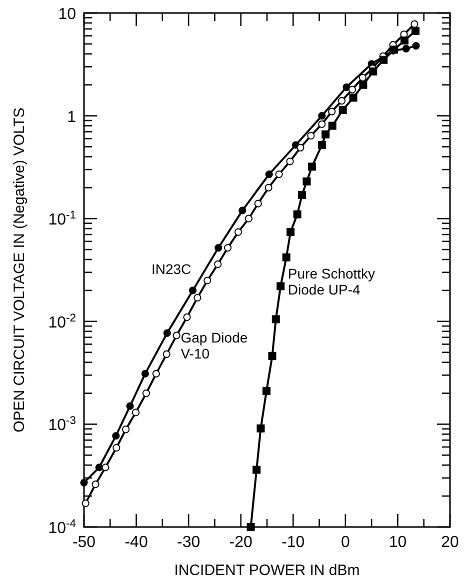 Image resolution: width=468 pixels, height=583 pixels. Describe the element at coordinates (332, 282) in the screenshot. I see `series-label: Pure Schottky Diode UP-4` at that location.